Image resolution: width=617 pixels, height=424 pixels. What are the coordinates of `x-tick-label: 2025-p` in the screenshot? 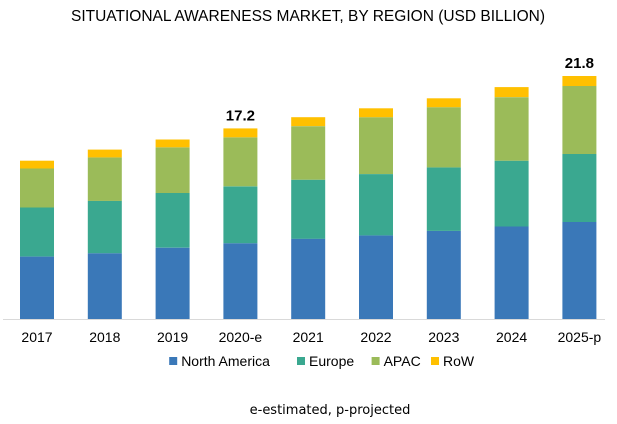 It's located at (580, 337).